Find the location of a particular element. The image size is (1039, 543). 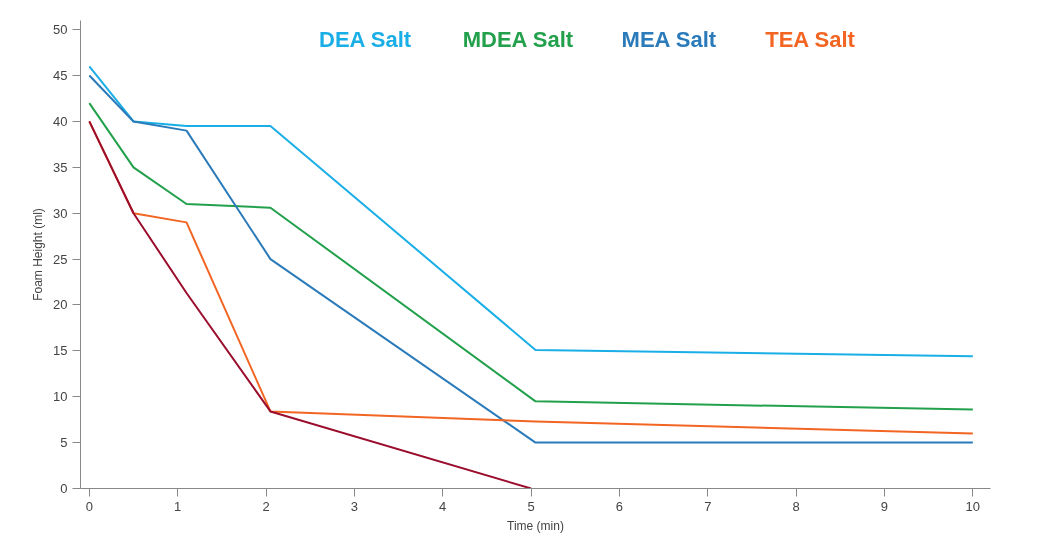

y-tick-label: 10 is located at coordinates (60, 397).